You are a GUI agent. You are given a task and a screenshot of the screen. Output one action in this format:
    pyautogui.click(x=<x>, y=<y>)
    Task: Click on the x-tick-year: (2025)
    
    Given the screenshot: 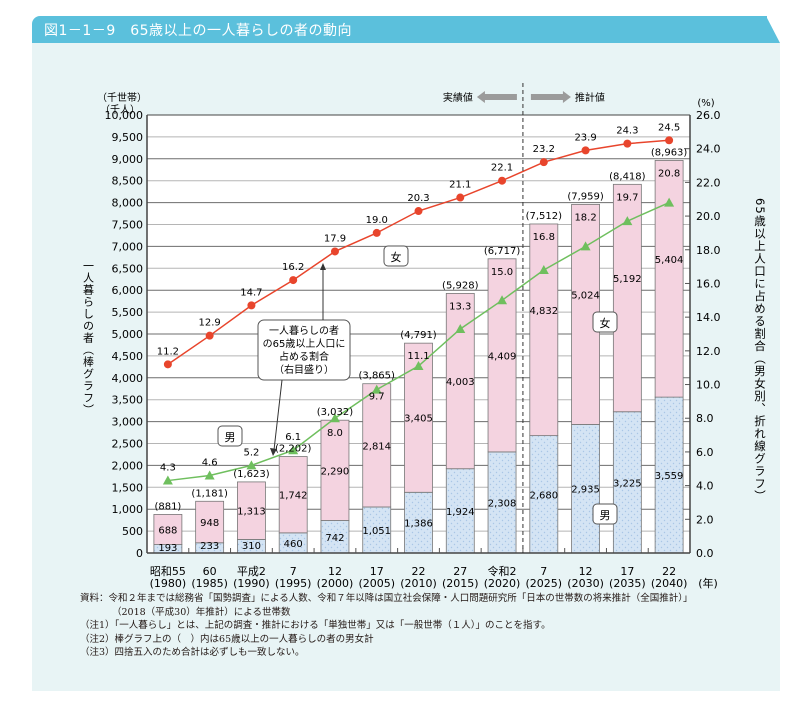 What is the action you would take?
    pyautogui.click(x=544, y=583)
    